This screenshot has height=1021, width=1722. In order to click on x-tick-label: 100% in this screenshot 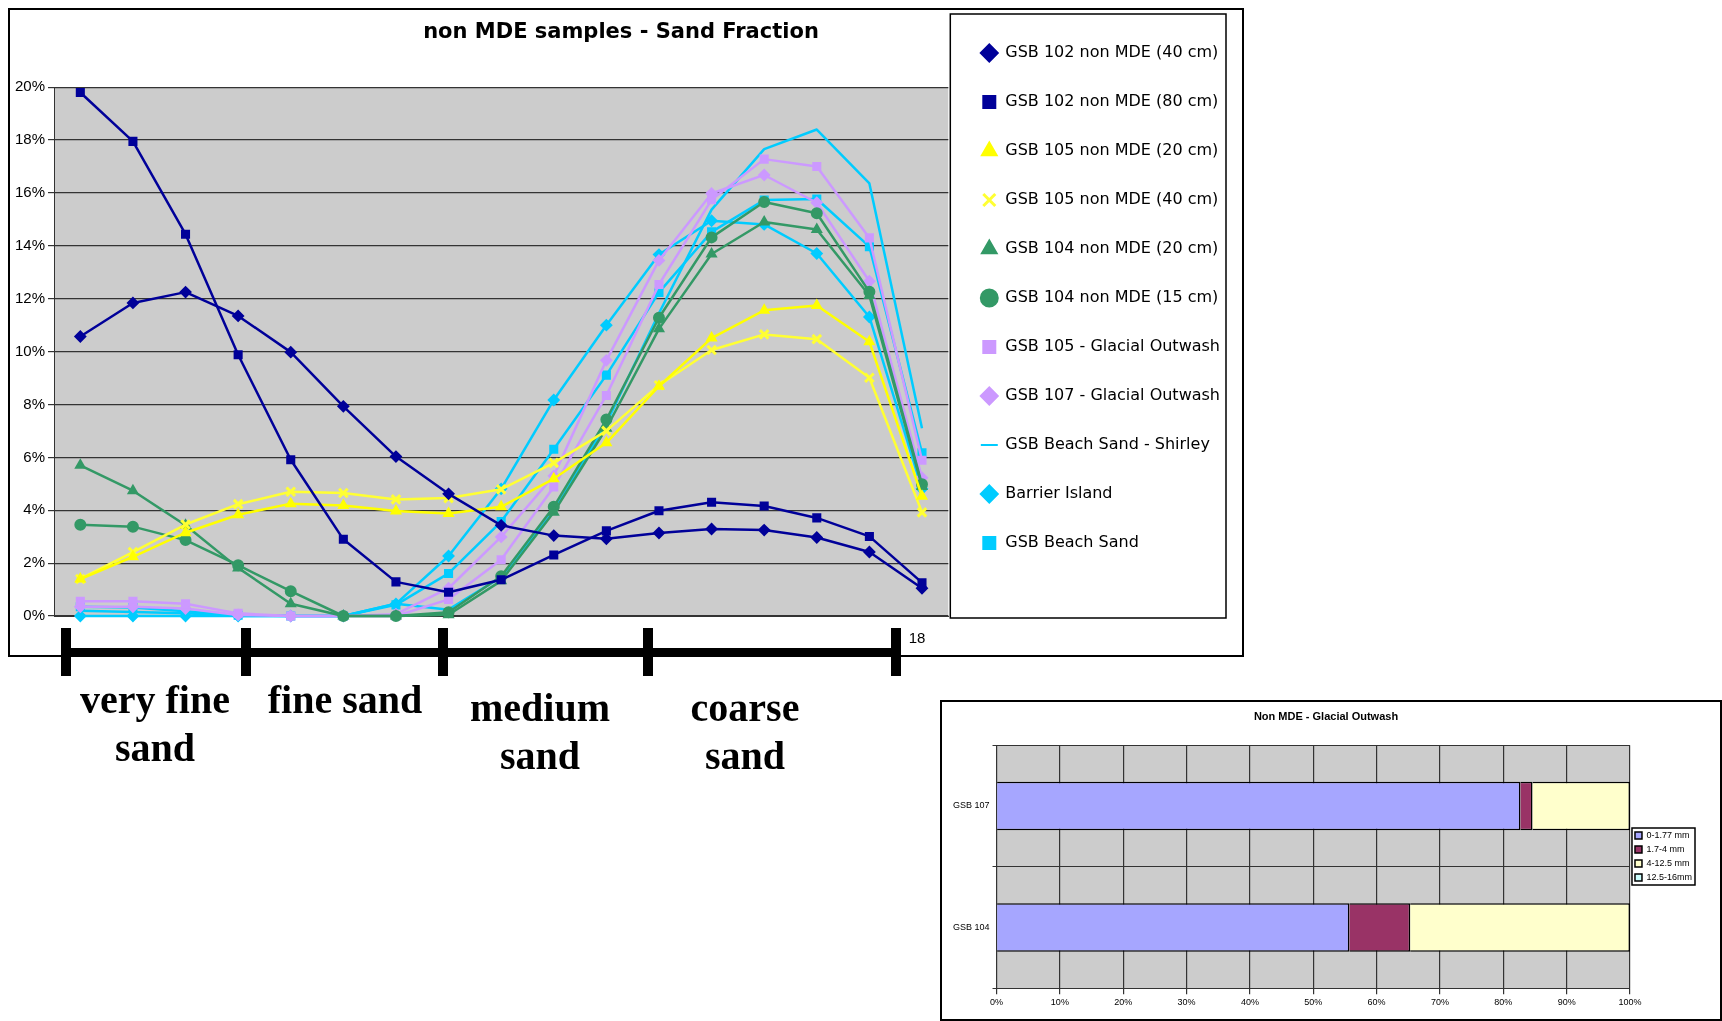, I will do `click(1630, 1002)`.